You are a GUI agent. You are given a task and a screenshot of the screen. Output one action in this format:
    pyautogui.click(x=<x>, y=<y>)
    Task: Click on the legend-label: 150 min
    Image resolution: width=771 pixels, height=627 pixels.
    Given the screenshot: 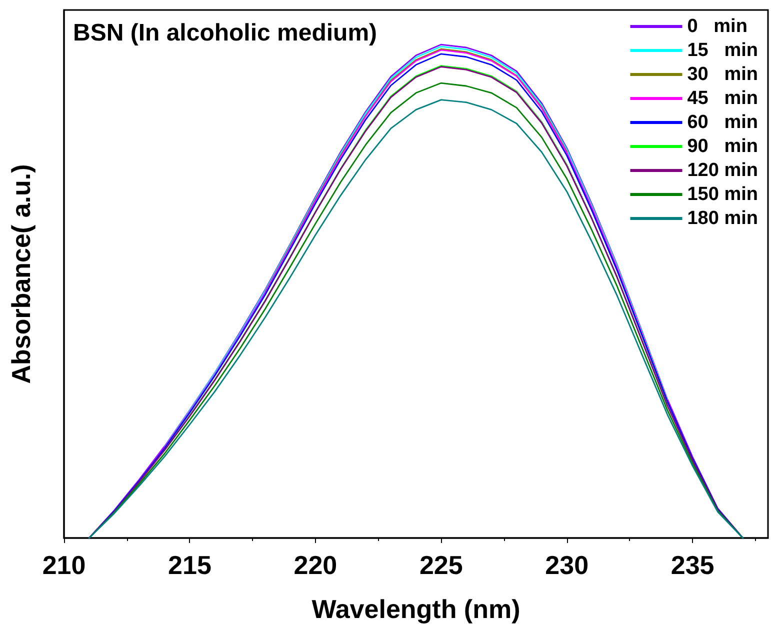 What is the action you would take?
    pyautogui.click(x=722, y=194)
    